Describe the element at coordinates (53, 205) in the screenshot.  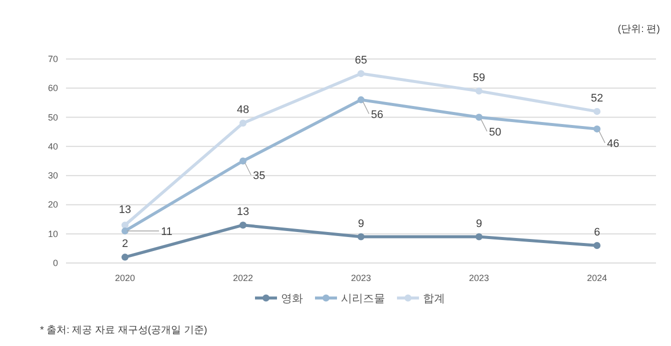
I see `y-tick-label: 20` at that location.